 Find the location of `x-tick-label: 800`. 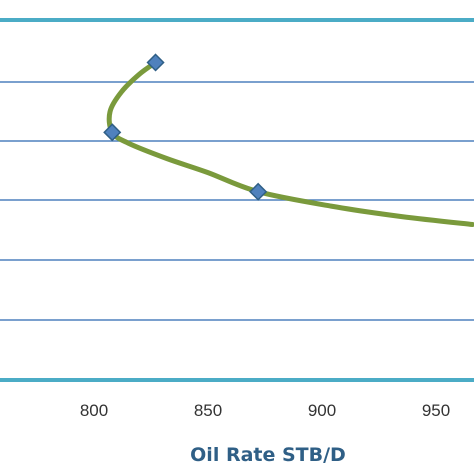

x-tick-label: 800 is located at coordinates (94, 410).